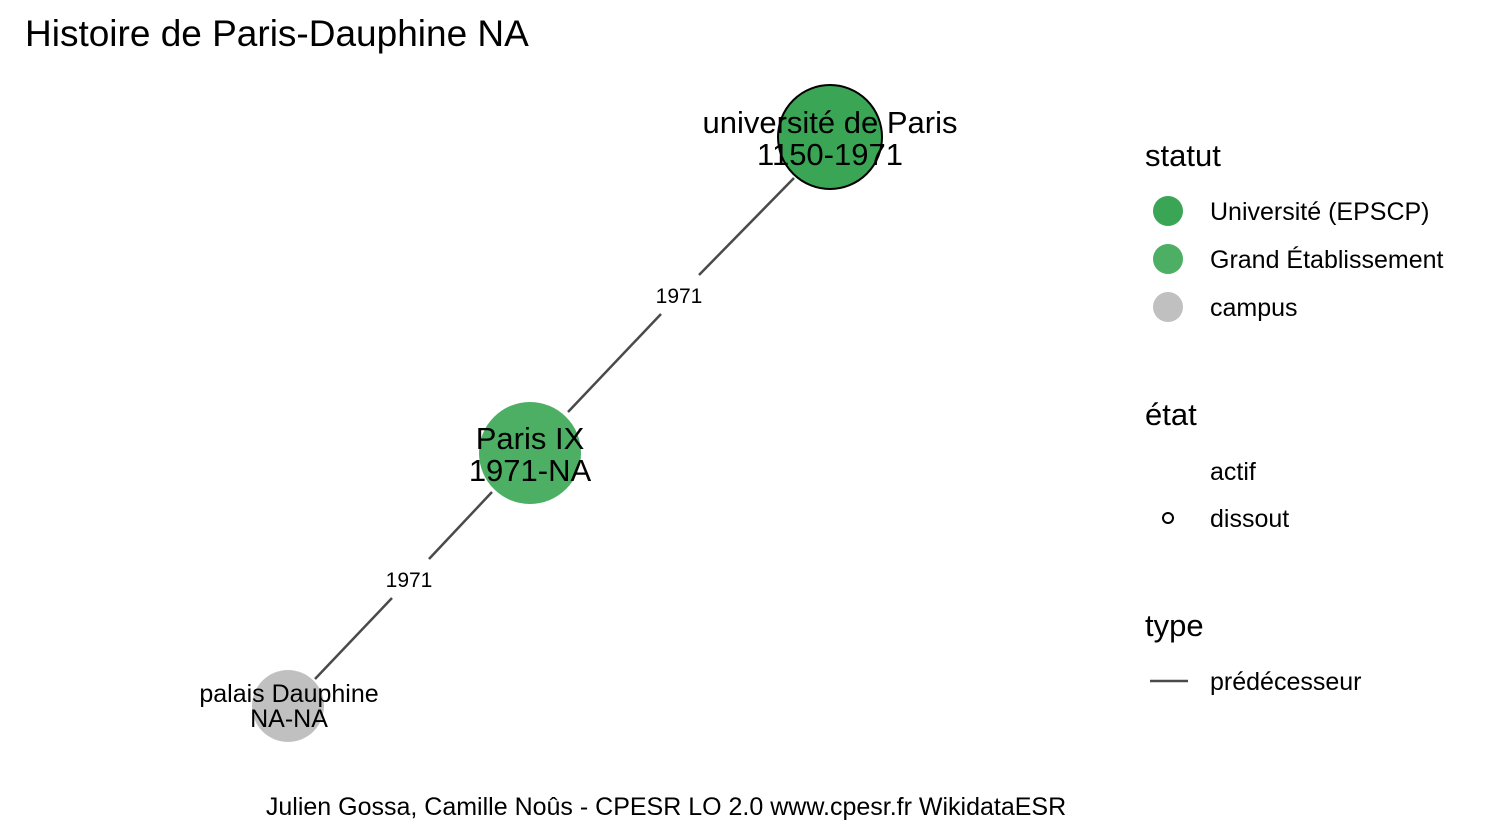 The height and width of the screenshot is (839, 1492). Describe the element at coordinates (1174, 625) in the screenshot. I see `legend-title-type: type` at that location.